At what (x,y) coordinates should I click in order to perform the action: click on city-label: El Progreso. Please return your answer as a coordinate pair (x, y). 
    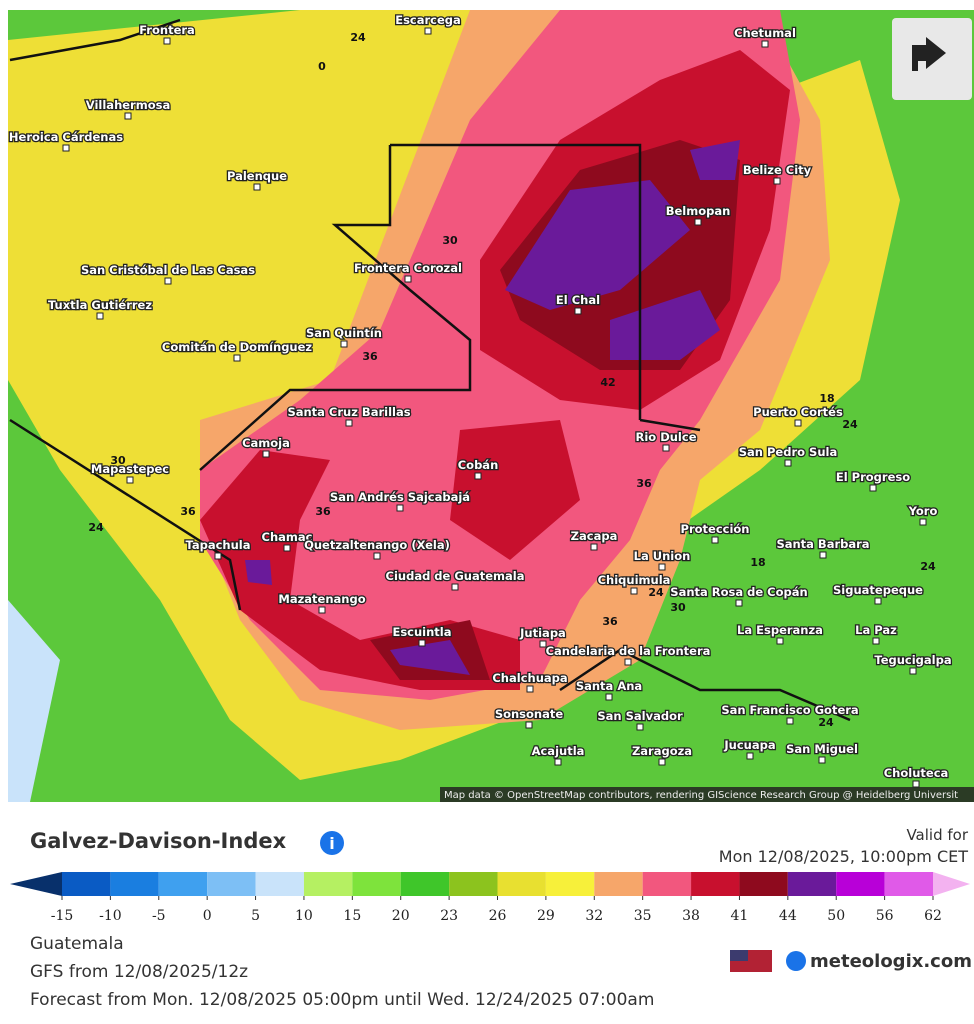
    Looking at the image, I should click on (873, 477).